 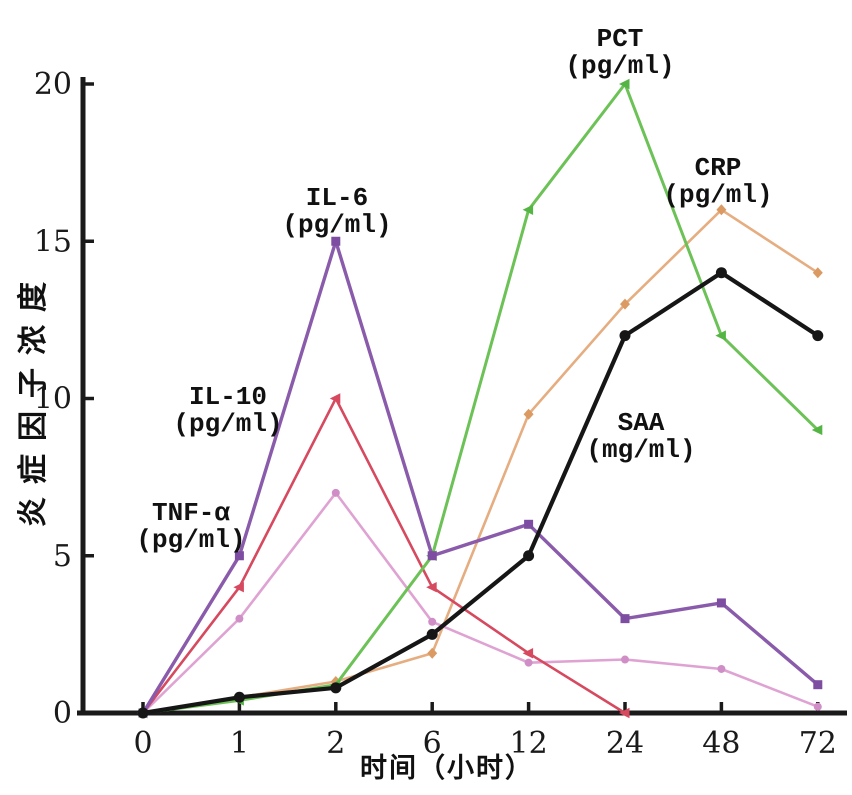 I want to click on y-tick-label: 5, so click(x=62, y=556).